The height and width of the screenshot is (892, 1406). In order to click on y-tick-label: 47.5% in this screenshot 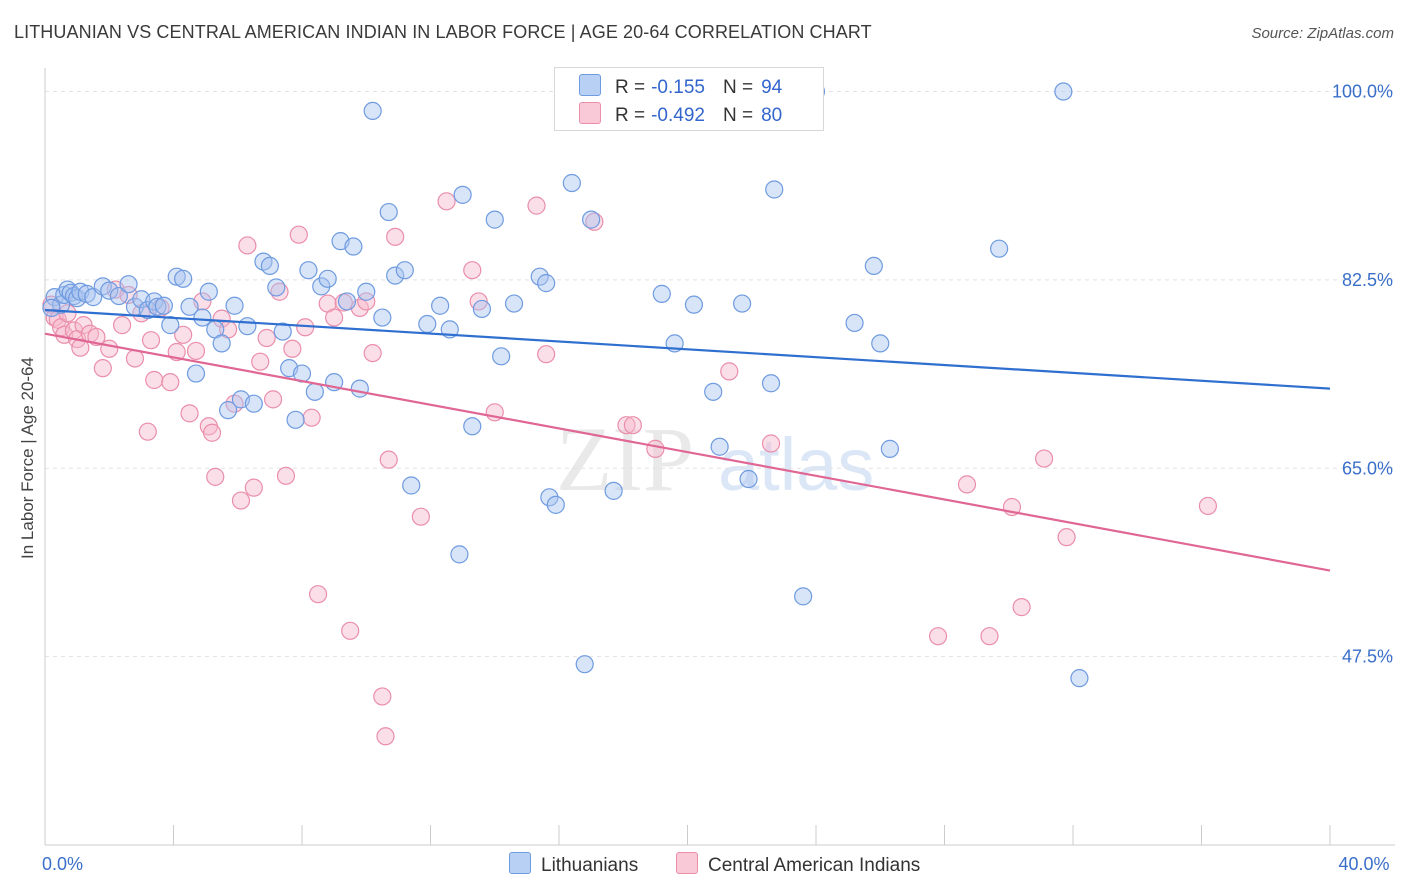, I will do `click(1367, 657)`.